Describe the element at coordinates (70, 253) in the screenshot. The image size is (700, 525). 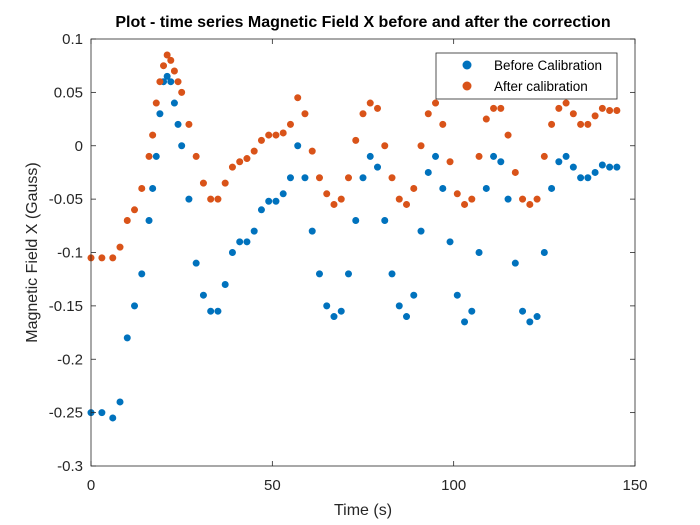
I see `y-tick-label: -0.1` at that location.